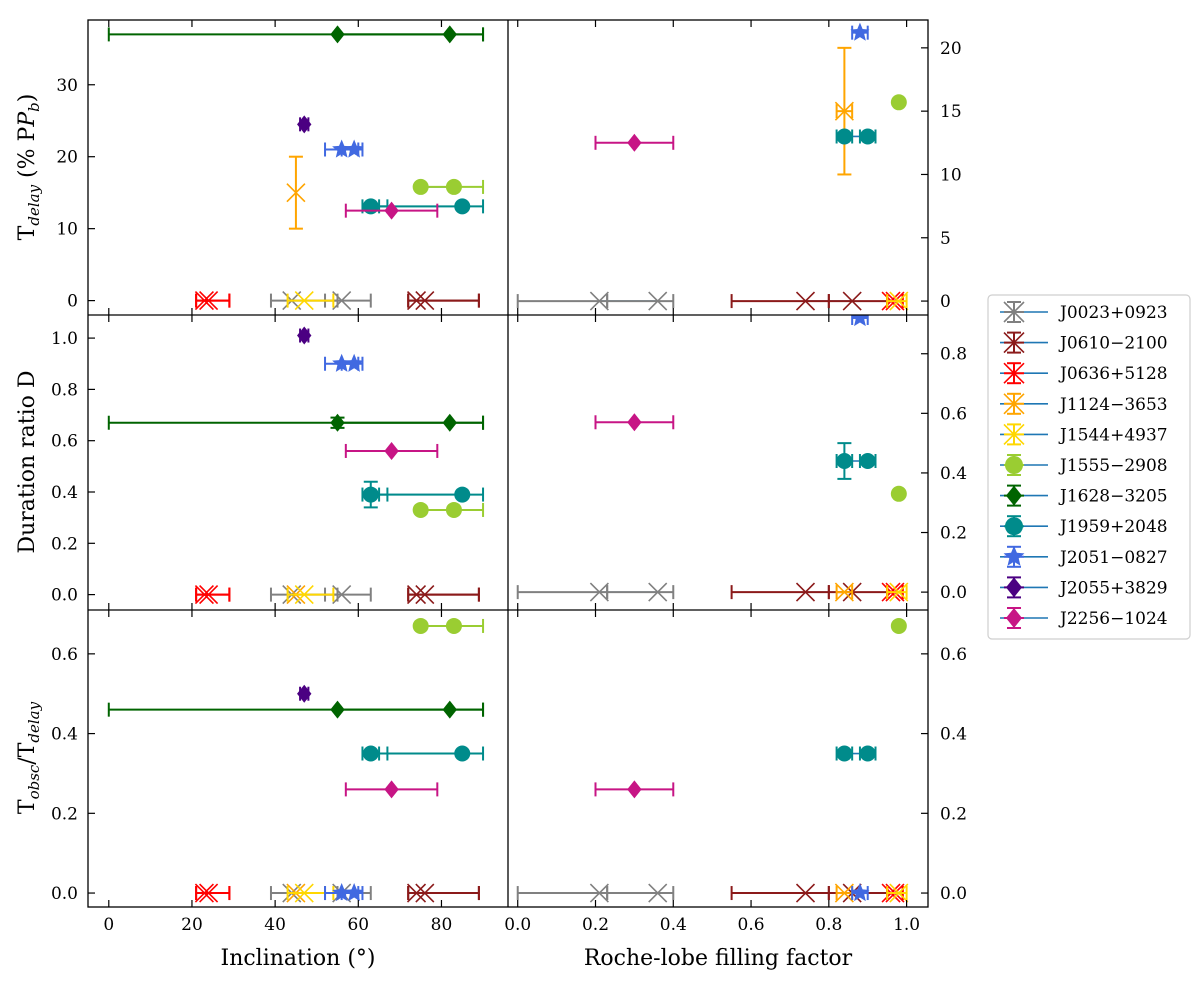  Describe the element at coordinates (860, 31) in the screenshot. I see `marker-tr-s8-a` at that location.